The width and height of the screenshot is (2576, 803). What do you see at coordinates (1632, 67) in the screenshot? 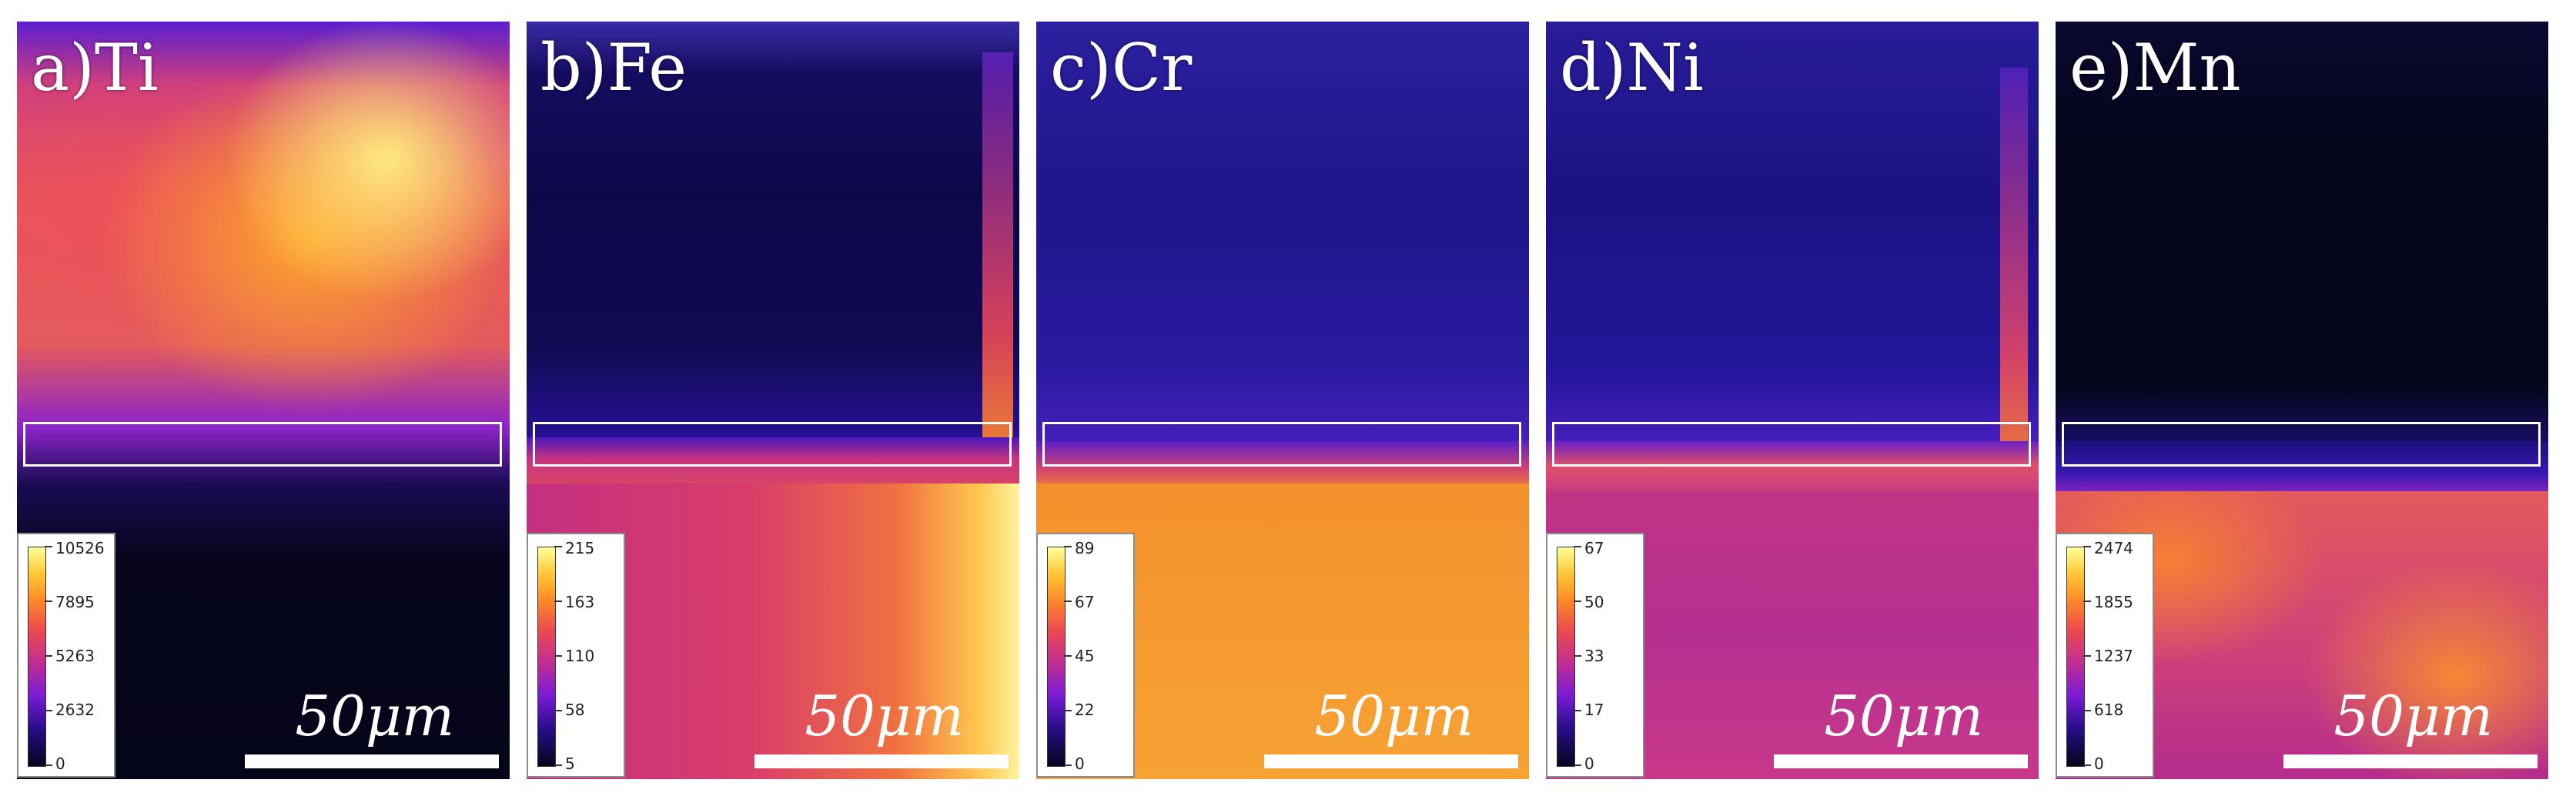
I see `panel-label: d)Ni` at bounding box center [1632, 67].